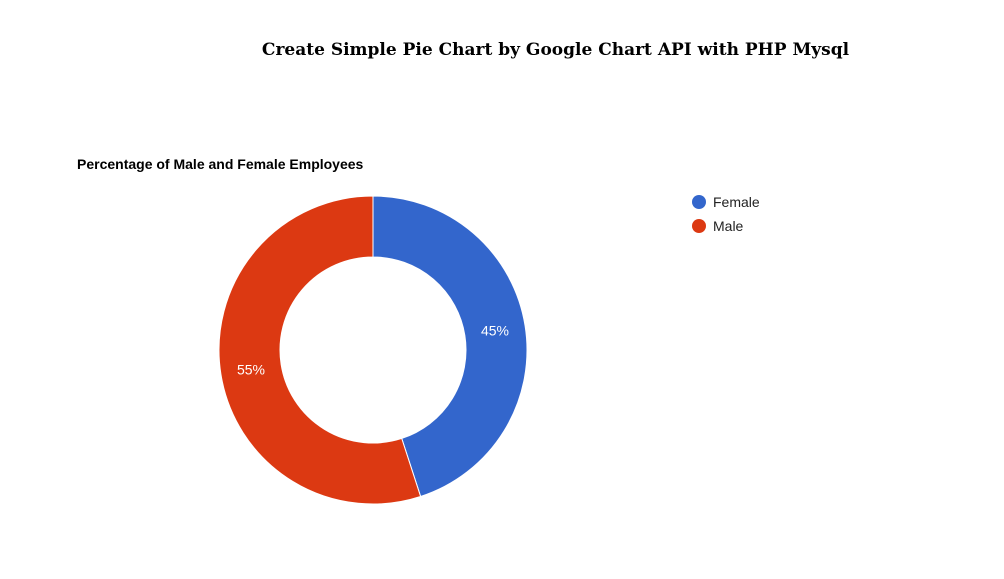 The width and height of the screenshot is (1004, 579). Describe the element at coordinates (699, 226) in the screenshot. I see `legend-swatch-male` at that location.